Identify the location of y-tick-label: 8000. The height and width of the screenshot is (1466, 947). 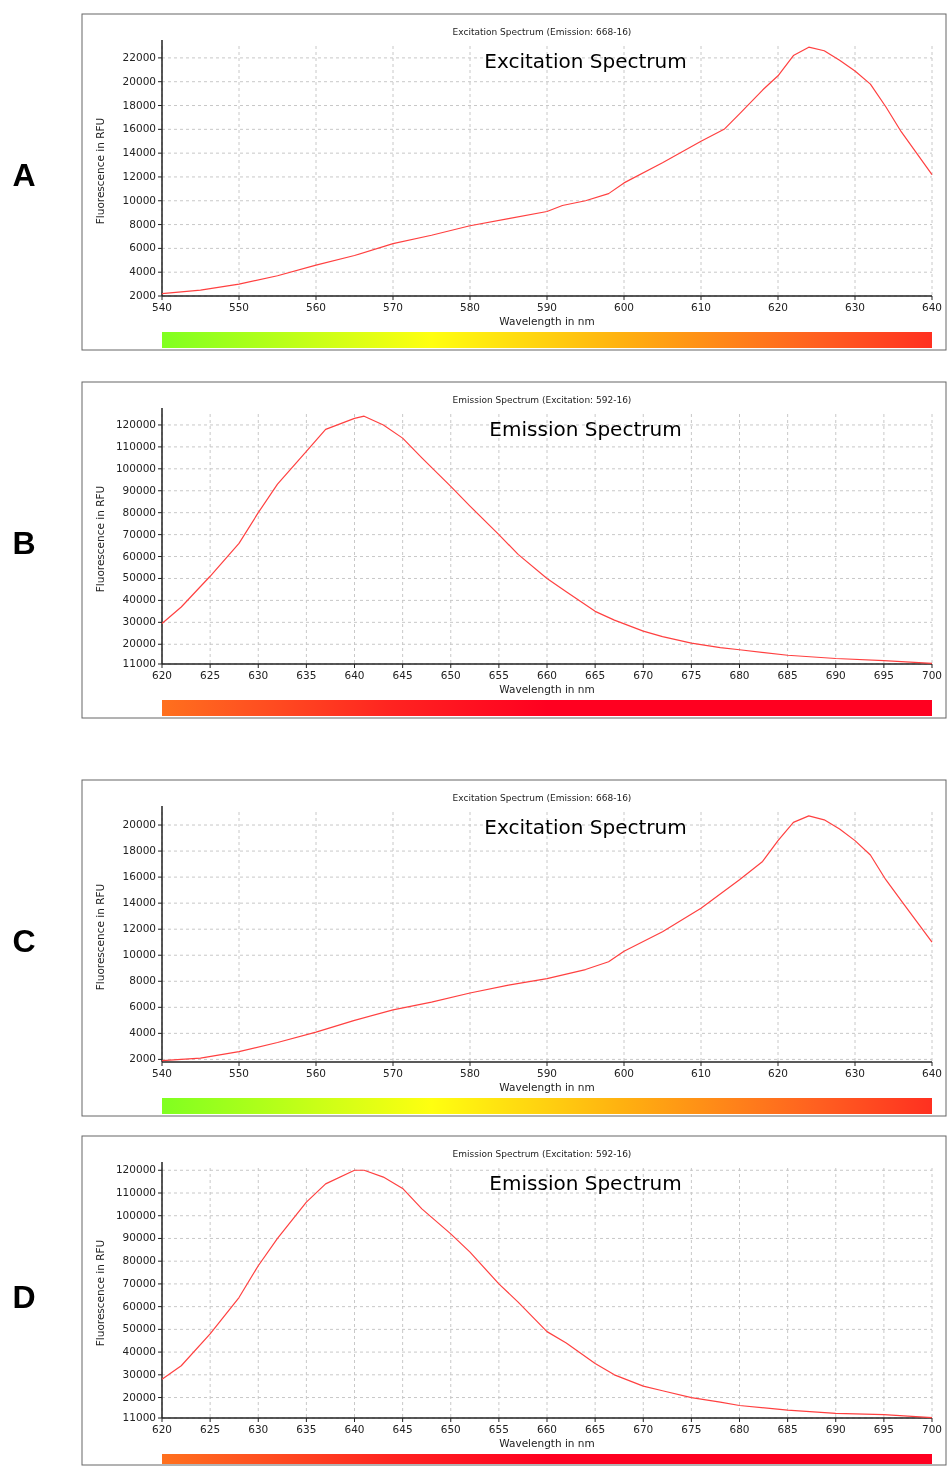
(142, 223).